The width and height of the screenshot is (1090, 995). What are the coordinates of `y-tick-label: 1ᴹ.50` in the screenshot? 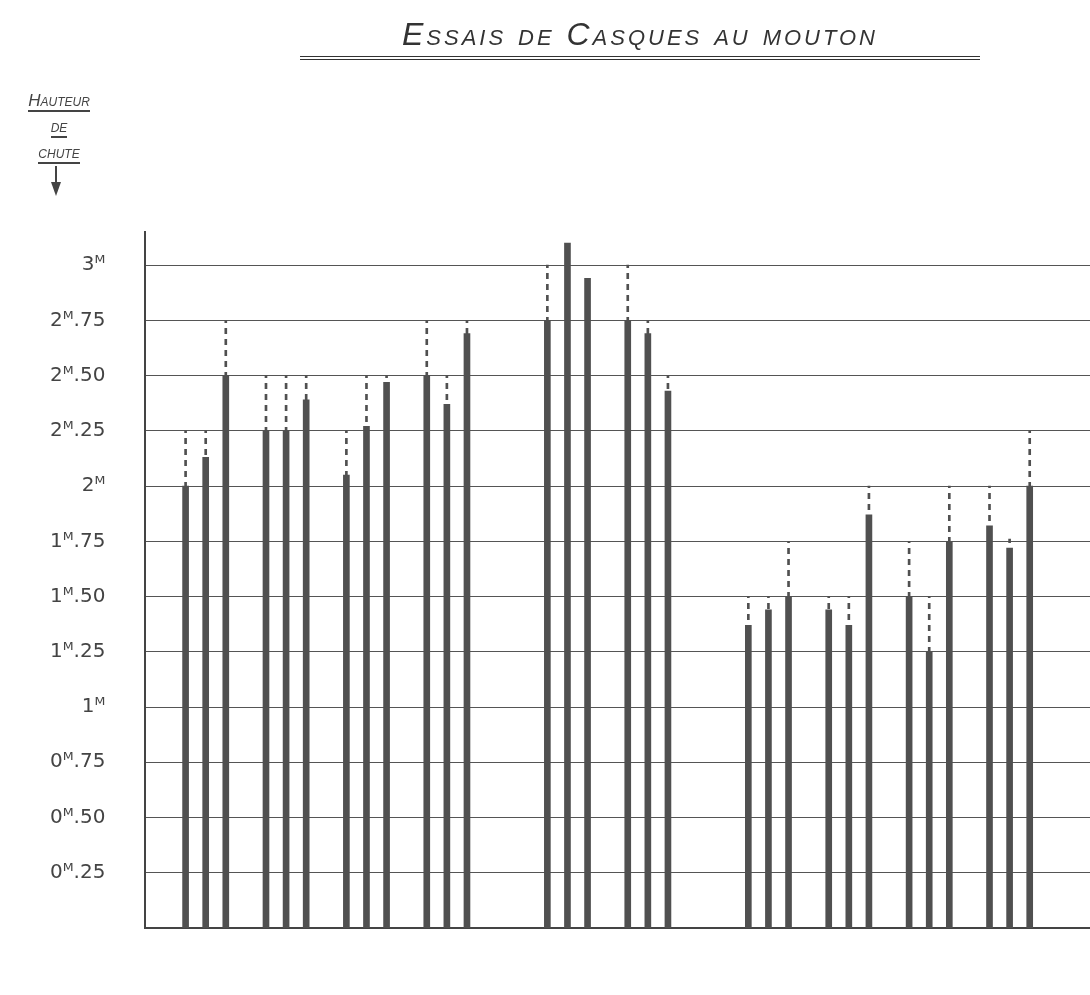 It's located at (77, 594).